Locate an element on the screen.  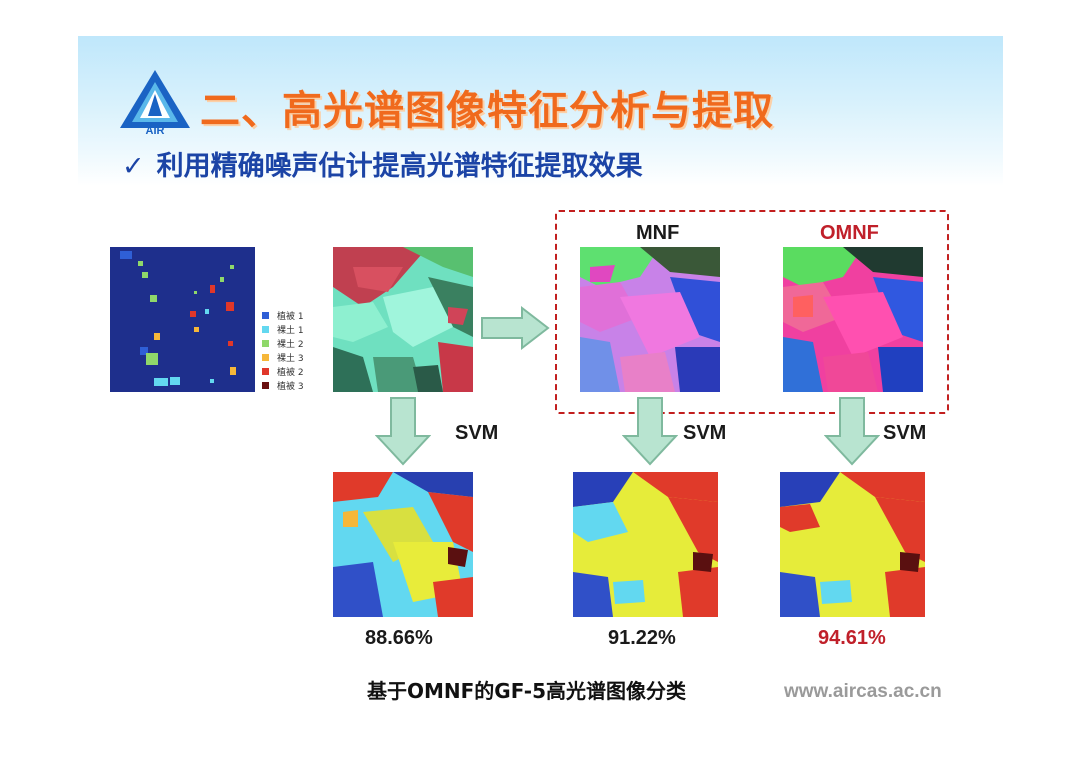
figure-caption: 基于OMNF的GF-5高光谱图像分类 is located at coordinates (526, 691).